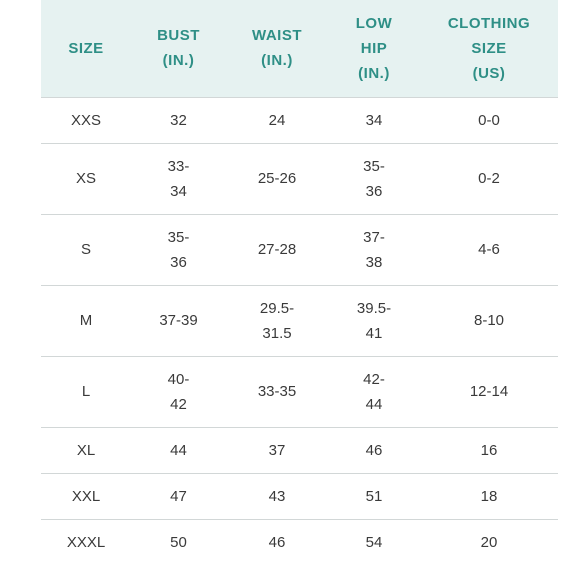 Image resolution: width=580 pixels, height=580 pixels. Describe the element at coordinates (178, 450) in the screenshot. I see `cell-bust: 44` at that location.